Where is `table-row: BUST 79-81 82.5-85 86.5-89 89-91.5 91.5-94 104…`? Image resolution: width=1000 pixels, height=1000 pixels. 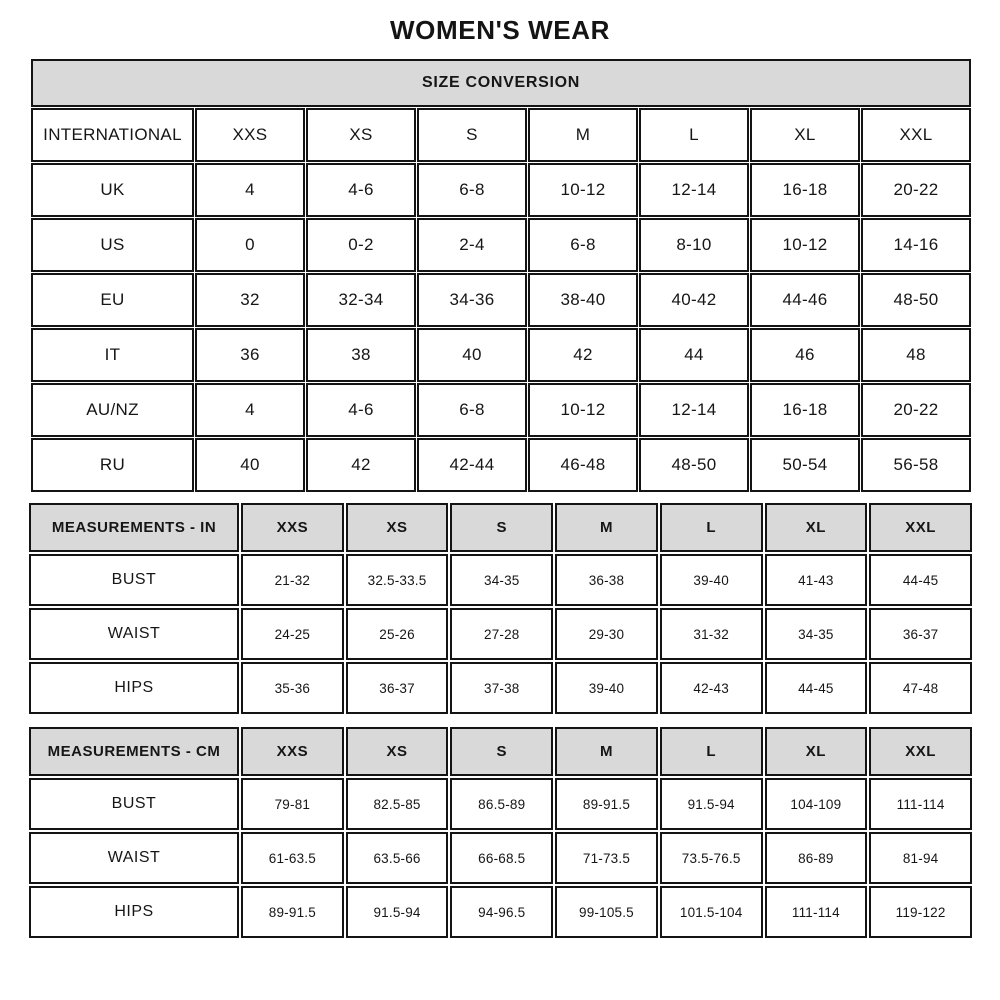
table-row: BUST 79-81 82.5-85 86.5-89 89-91.5 91.5-94 104… is located at coordinates (500, 804).